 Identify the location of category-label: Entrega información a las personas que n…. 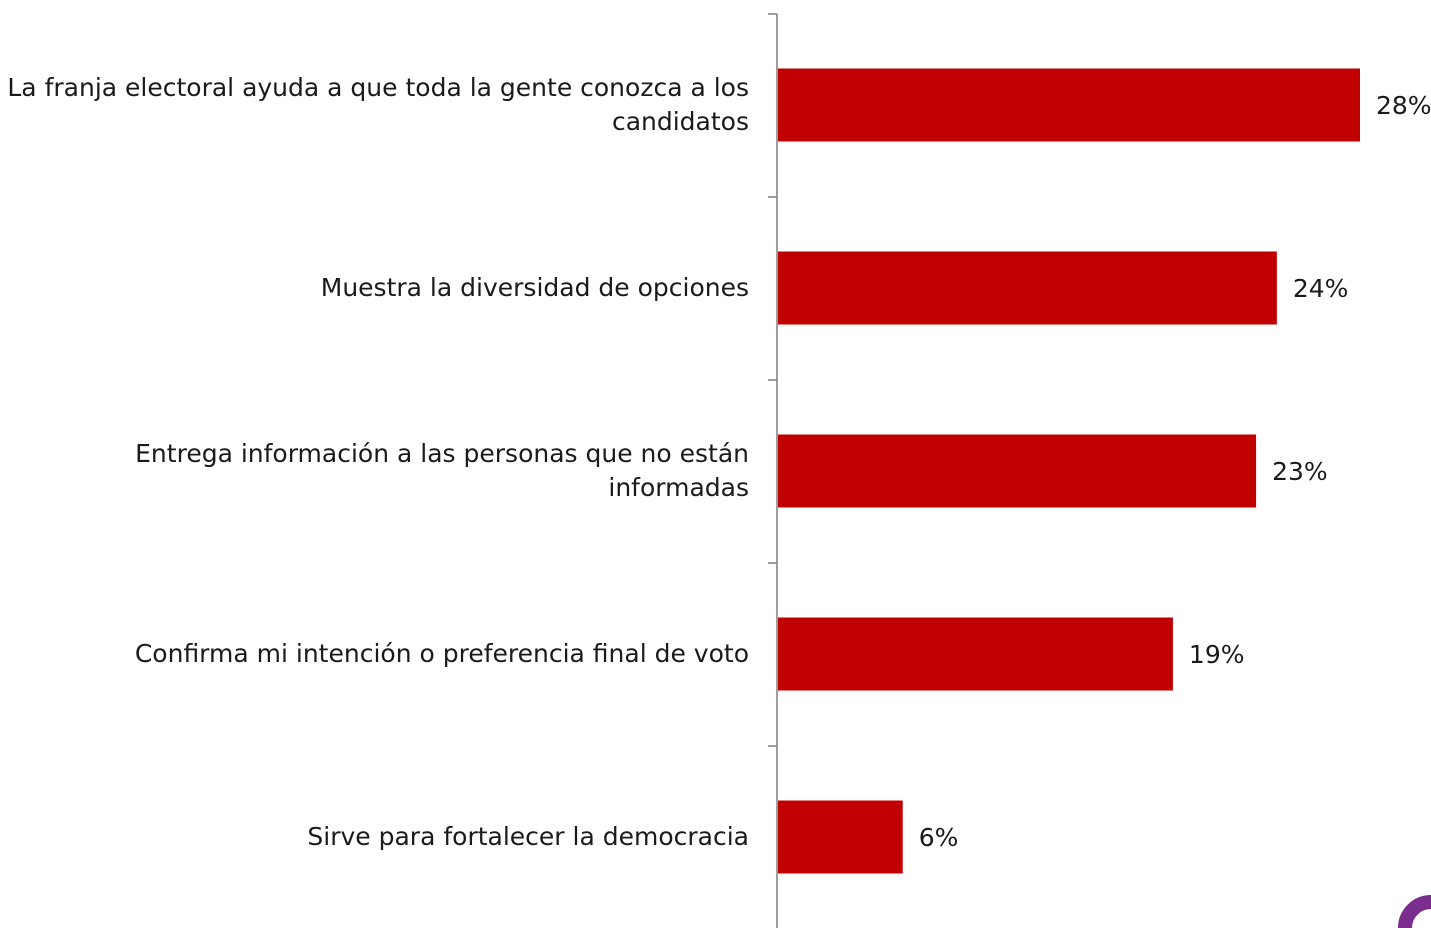
(442, 470).